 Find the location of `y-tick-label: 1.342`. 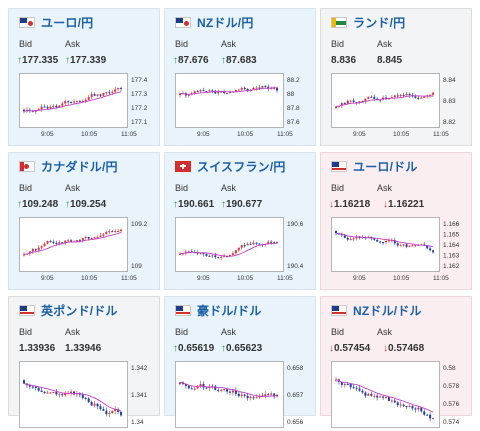

y-tick-label: 1.342 is located at coordinates (139, 368).